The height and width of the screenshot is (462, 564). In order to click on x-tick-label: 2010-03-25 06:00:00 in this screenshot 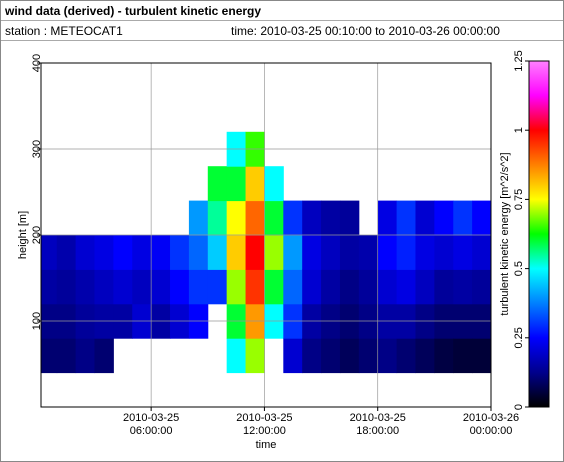, I will do `click(151, 424)`.